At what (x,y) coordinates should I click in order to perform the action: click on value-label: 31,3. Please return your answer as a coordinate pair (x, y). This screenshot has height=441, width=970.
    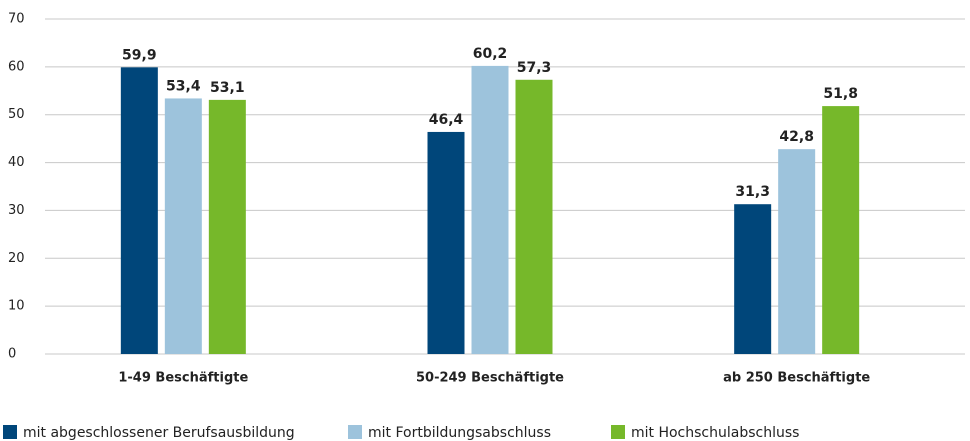
    Looking at the image, I should click on (752, 192).